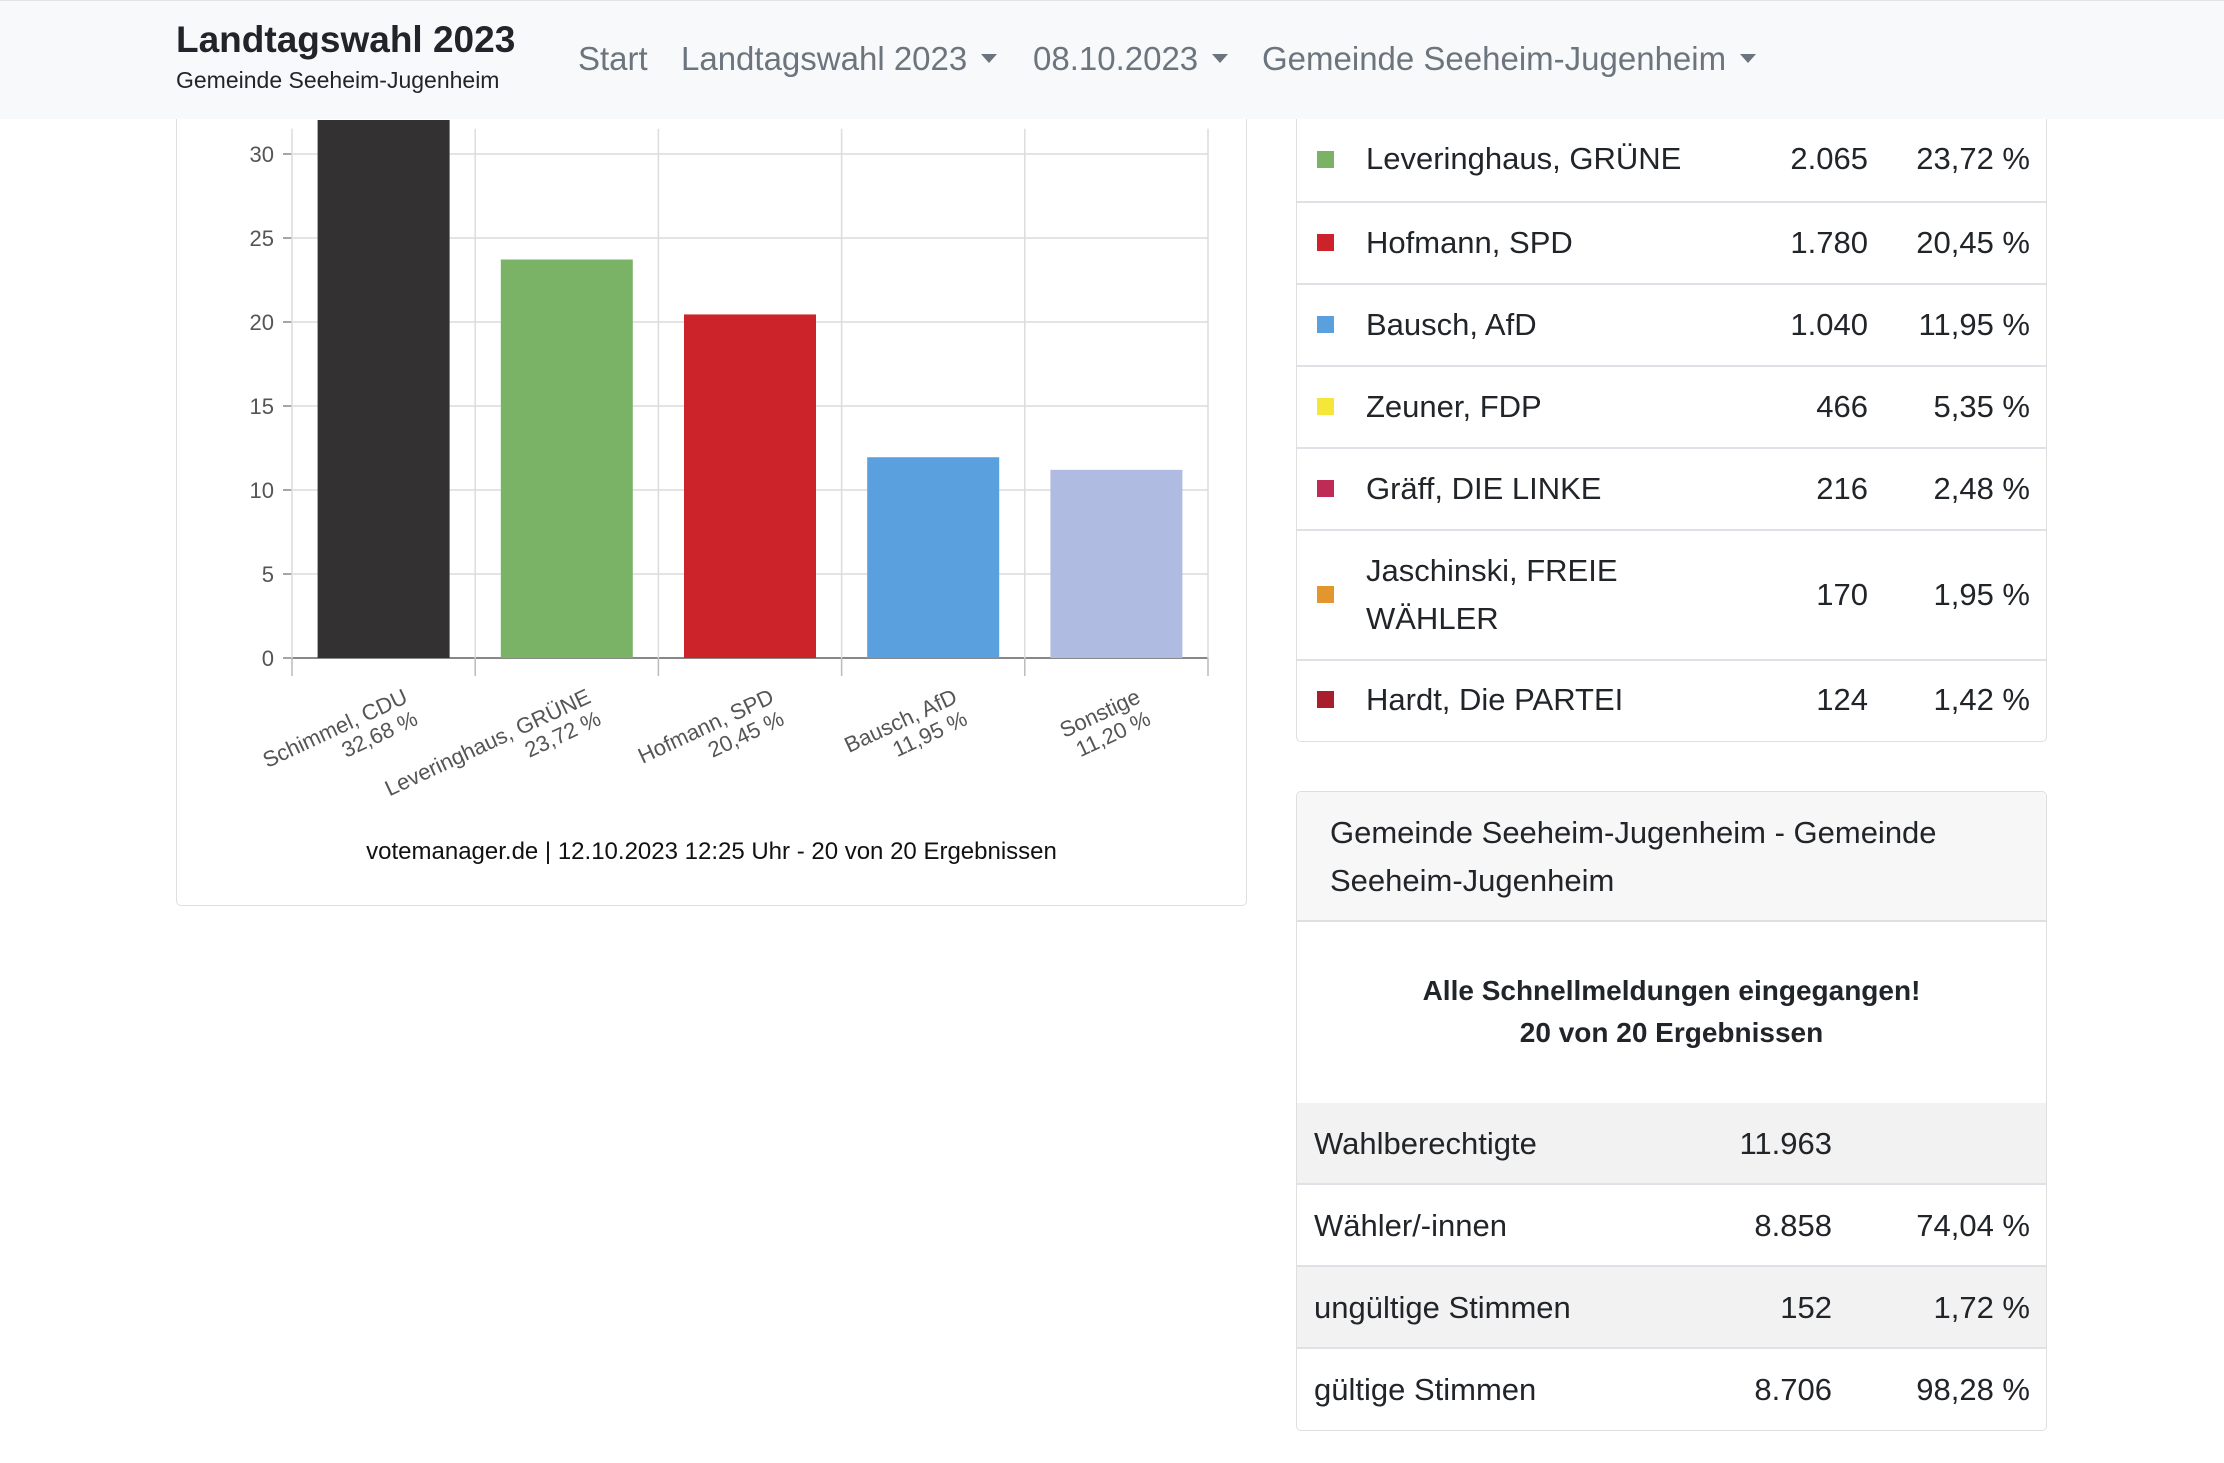 This screenshot has width=2224, height=1463. What do you see at coordinates (1981, 699) in the screenshot?
I see `candidate-percent: 1,42 %` at bounding box center [1981, 699].